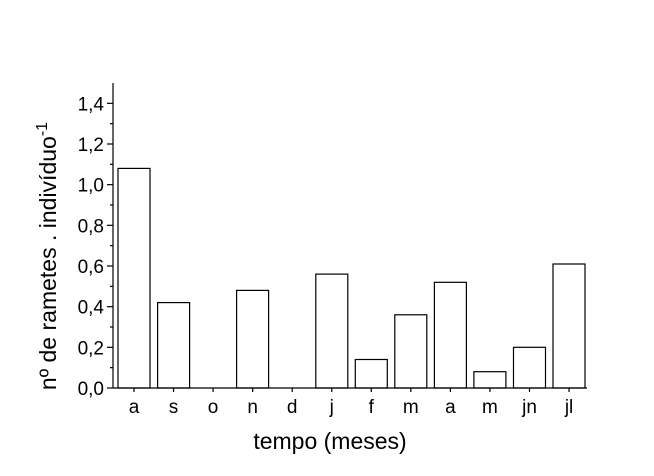  I want to click on x-tick-label: j, so click(331, 407).